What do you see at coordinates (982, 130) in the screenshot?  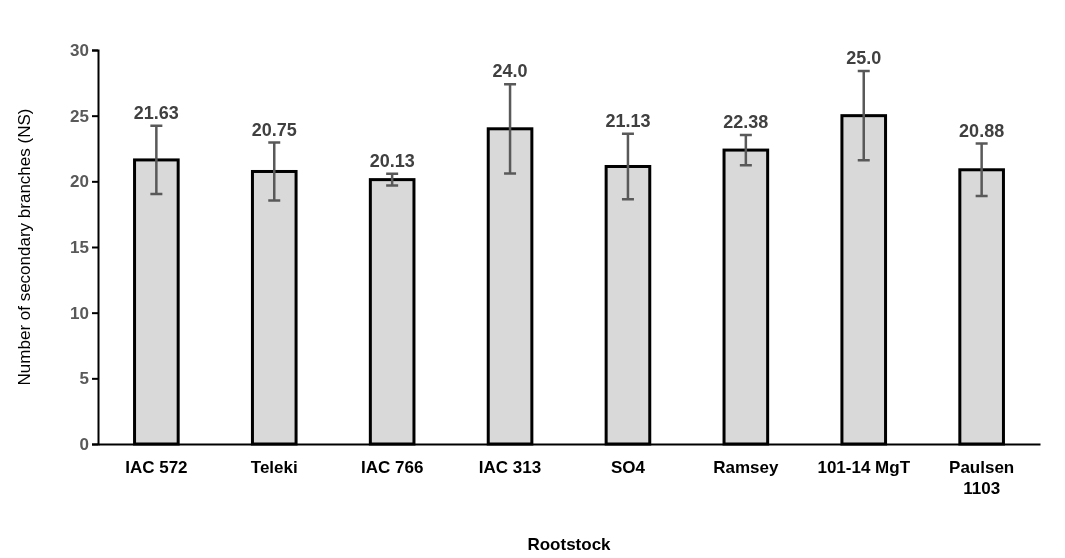 I see `data-label: 20.88` at bounding box center [982, 130].